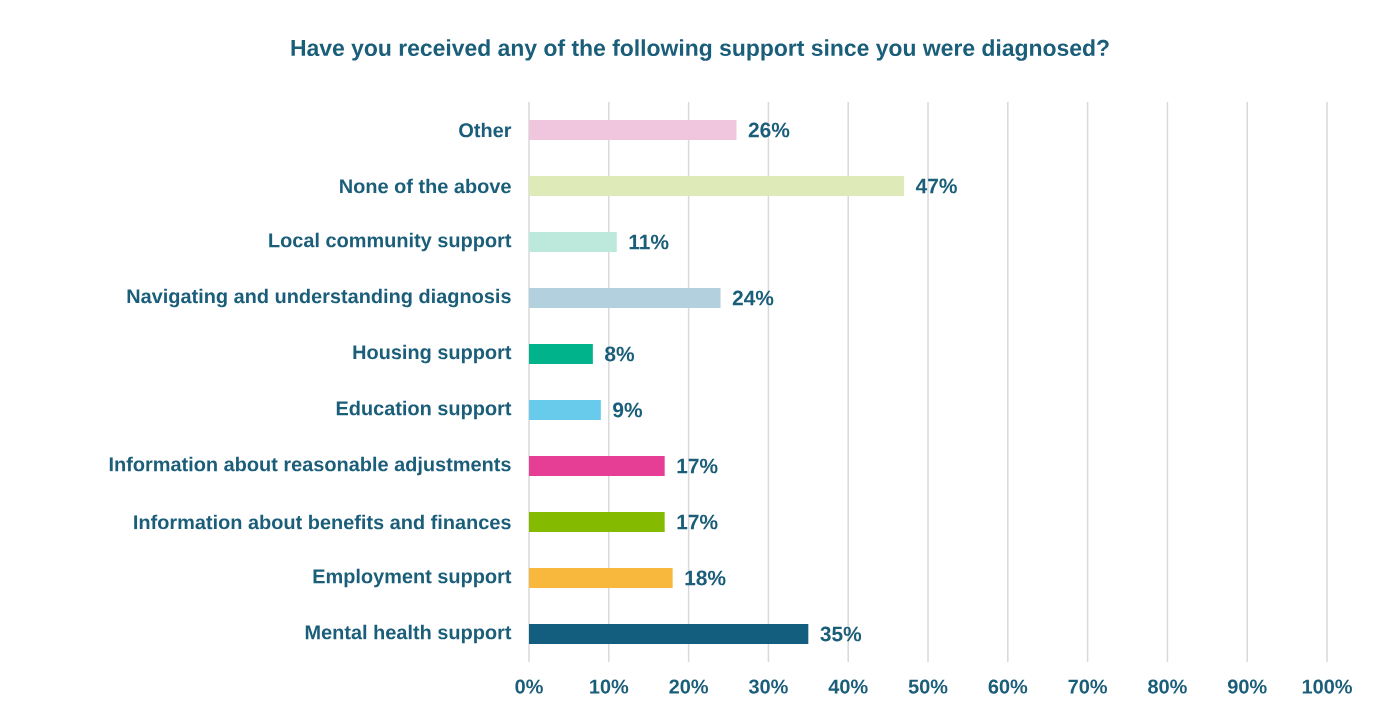 This screenshot has width=1388, height=722. I want to click on x-tick-label: 50%, so click(928, 686).